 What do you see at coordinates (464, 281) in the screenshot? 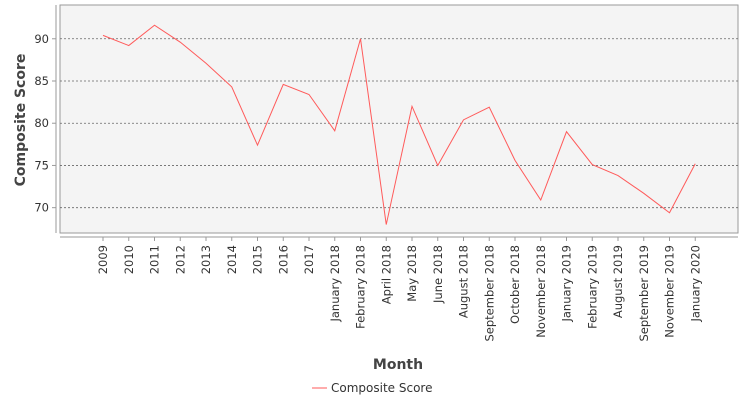
I see `x-tick-label: August 2018` at bounding box center [464, 281].